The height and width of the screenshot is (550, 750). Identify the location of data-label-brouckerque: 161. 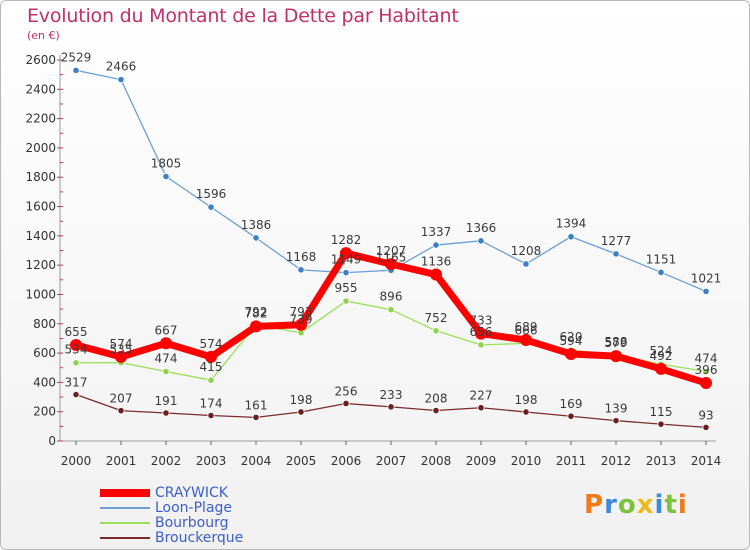
(256, 405).